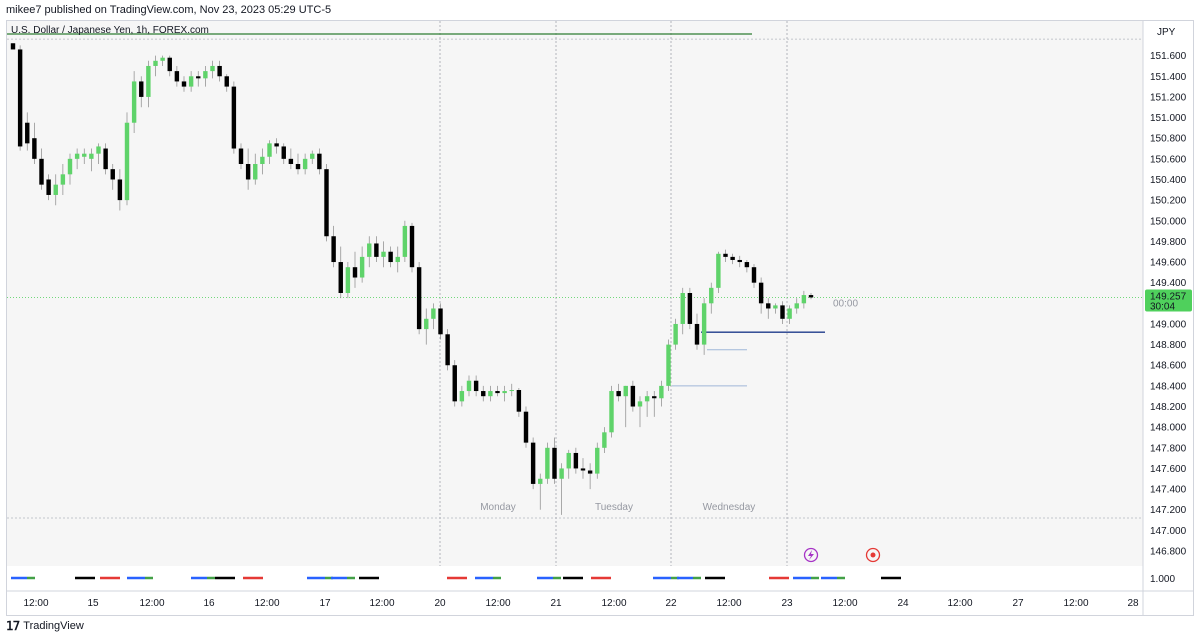 Image resolution: width=1200 pixels, height=637 pixels. What do you see at coordinates (1168, 552) in the screenshot?
I see `price-tick-label: 146.800` at bounding box center [1168, 552].